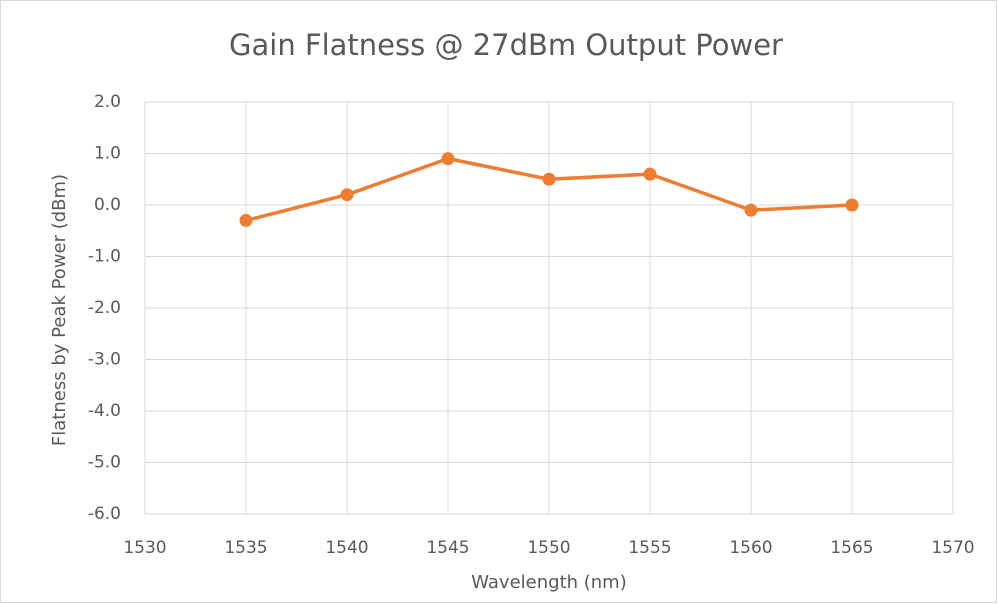  What do you see at coordinates (107, 154) in the screenshot?
I see `y-tick-label: 1.0` at bounding box center [107, 154].